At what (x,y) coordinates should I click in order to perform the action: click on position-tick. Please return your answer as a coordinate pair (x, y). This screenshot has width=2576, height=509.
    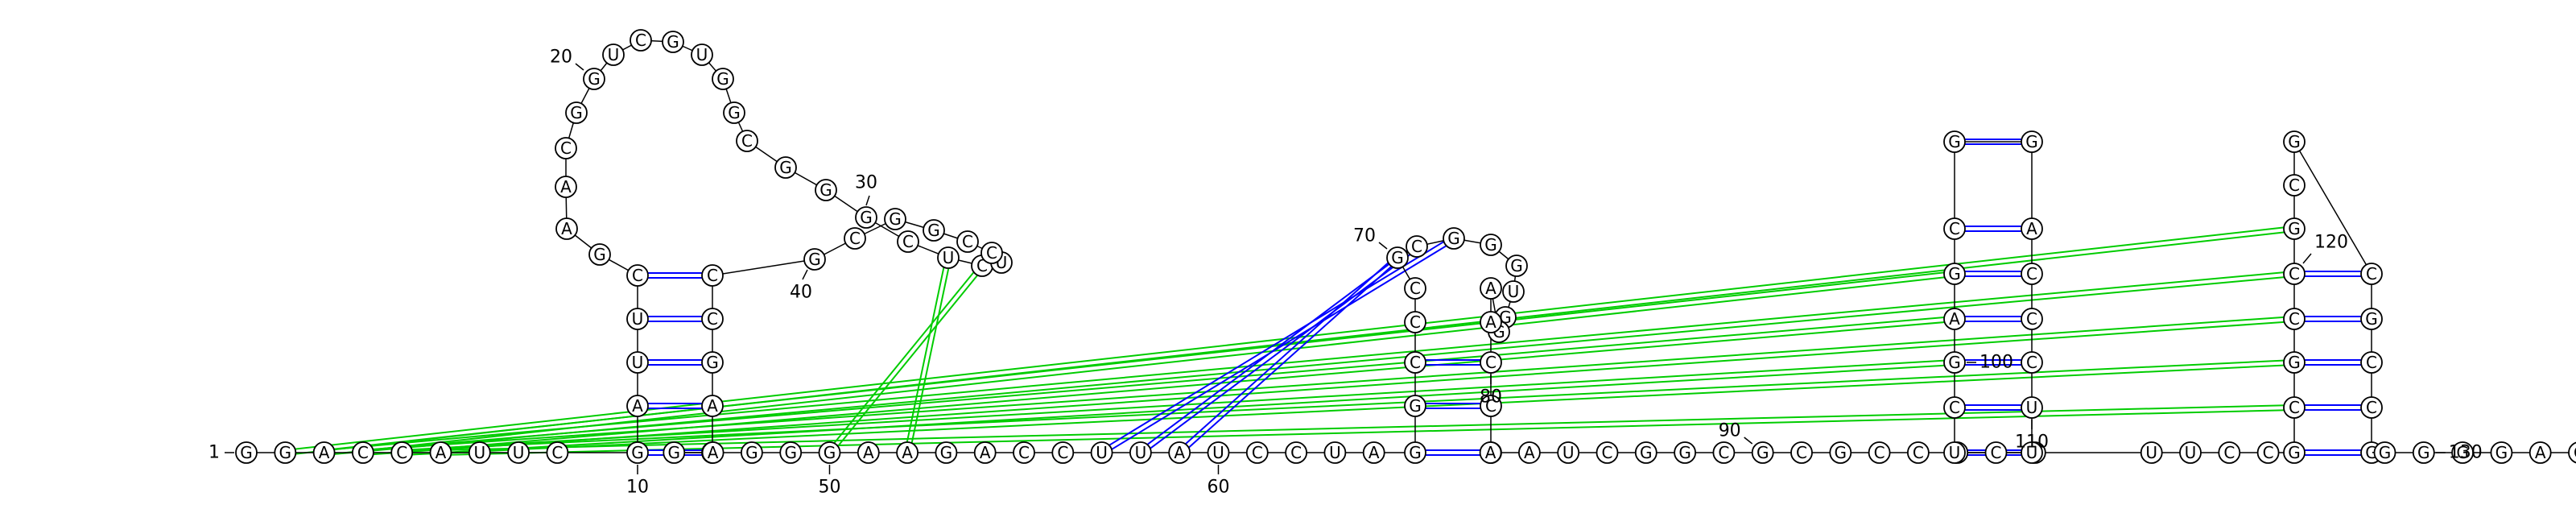
    Looking at the image, I should click on (867, 200).